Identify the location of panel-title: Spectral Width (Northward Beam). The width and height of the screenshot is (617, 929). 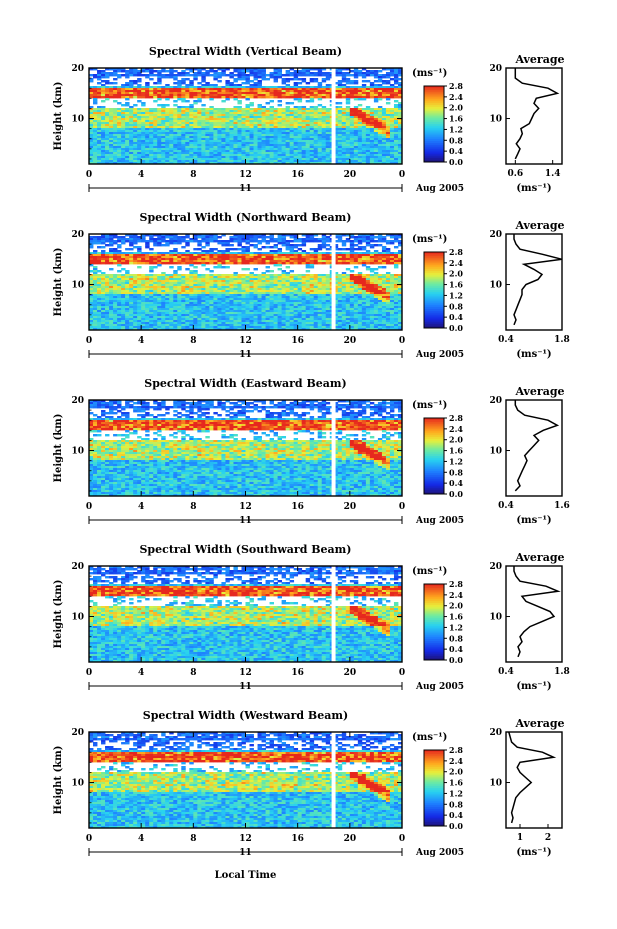
(246, 217).